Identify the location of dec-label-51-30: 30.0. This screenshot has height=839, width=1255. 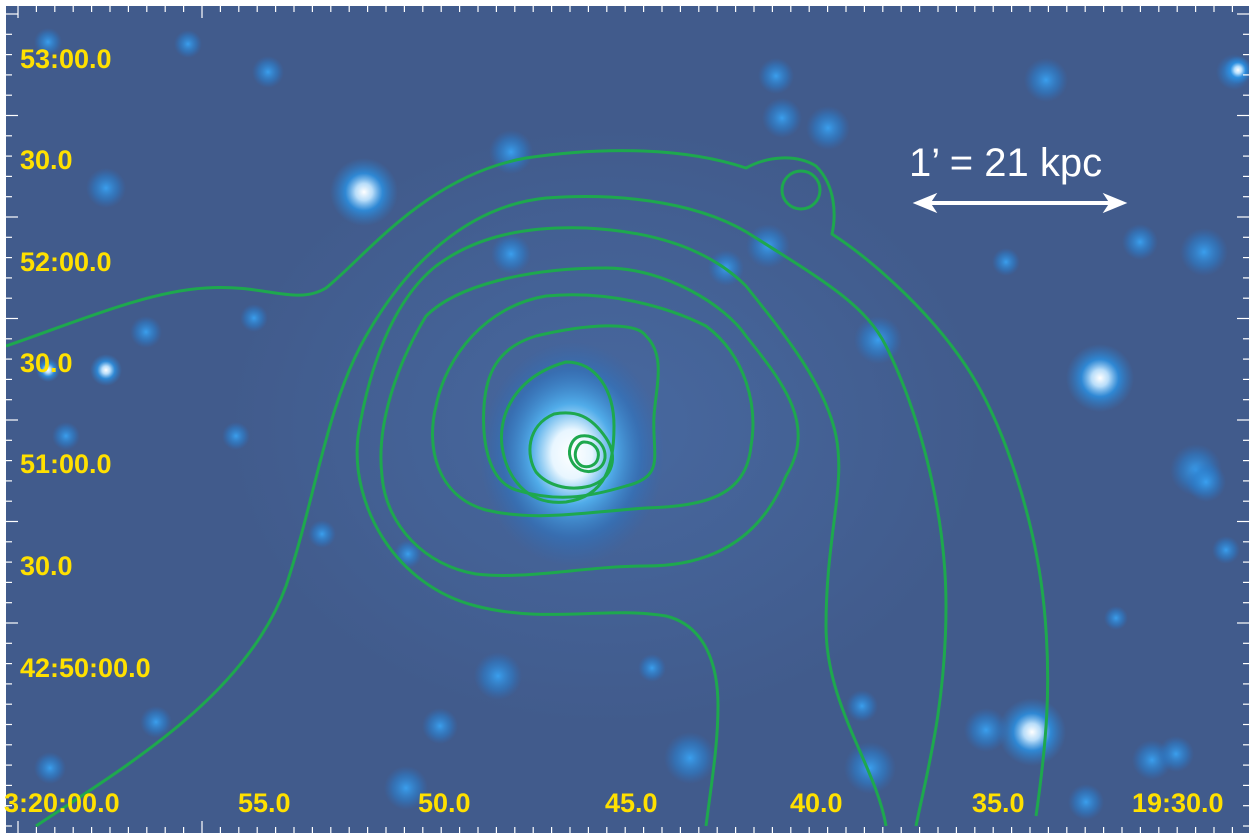
(46, 363).